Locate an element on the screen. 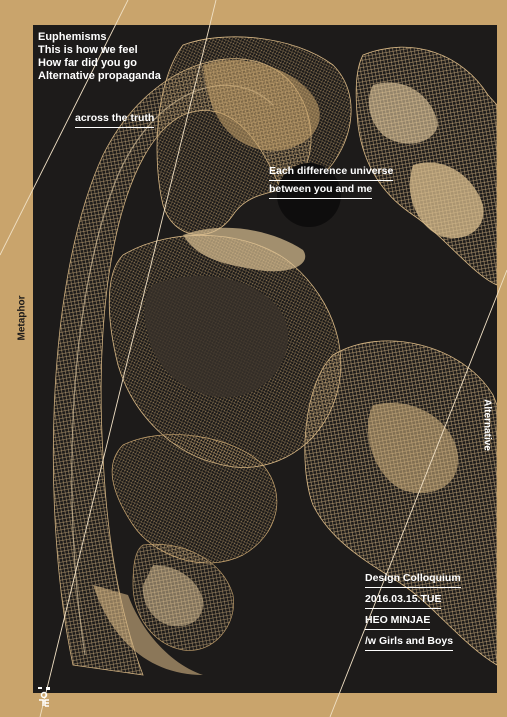 This screenshot has height=717, width=507. headline-line: Alternative propaganda is located at coordinates (99, 76).